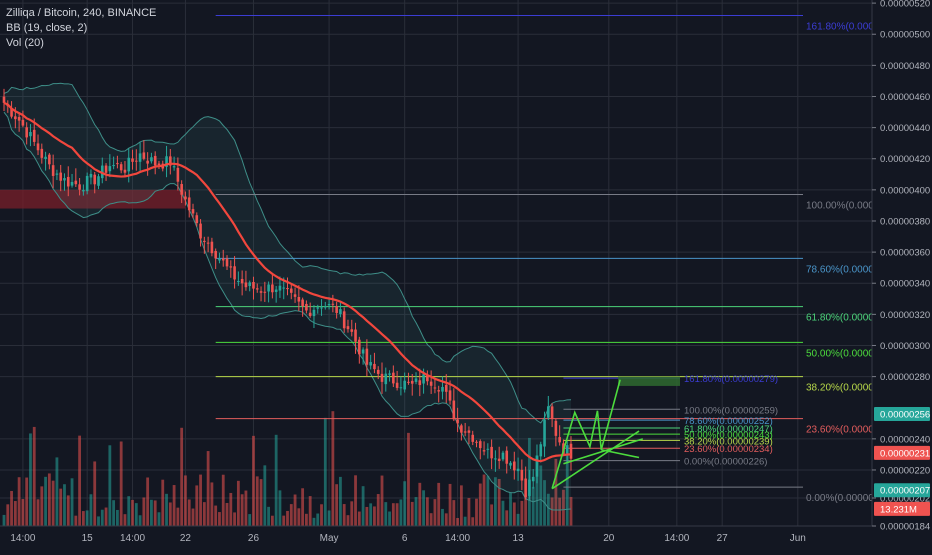 The width and height of the screenshot is (932, 555). Describe the element at coordinates (905, 491) in the screenshot. I see `price-badge-label: 0.00000207` at that location.